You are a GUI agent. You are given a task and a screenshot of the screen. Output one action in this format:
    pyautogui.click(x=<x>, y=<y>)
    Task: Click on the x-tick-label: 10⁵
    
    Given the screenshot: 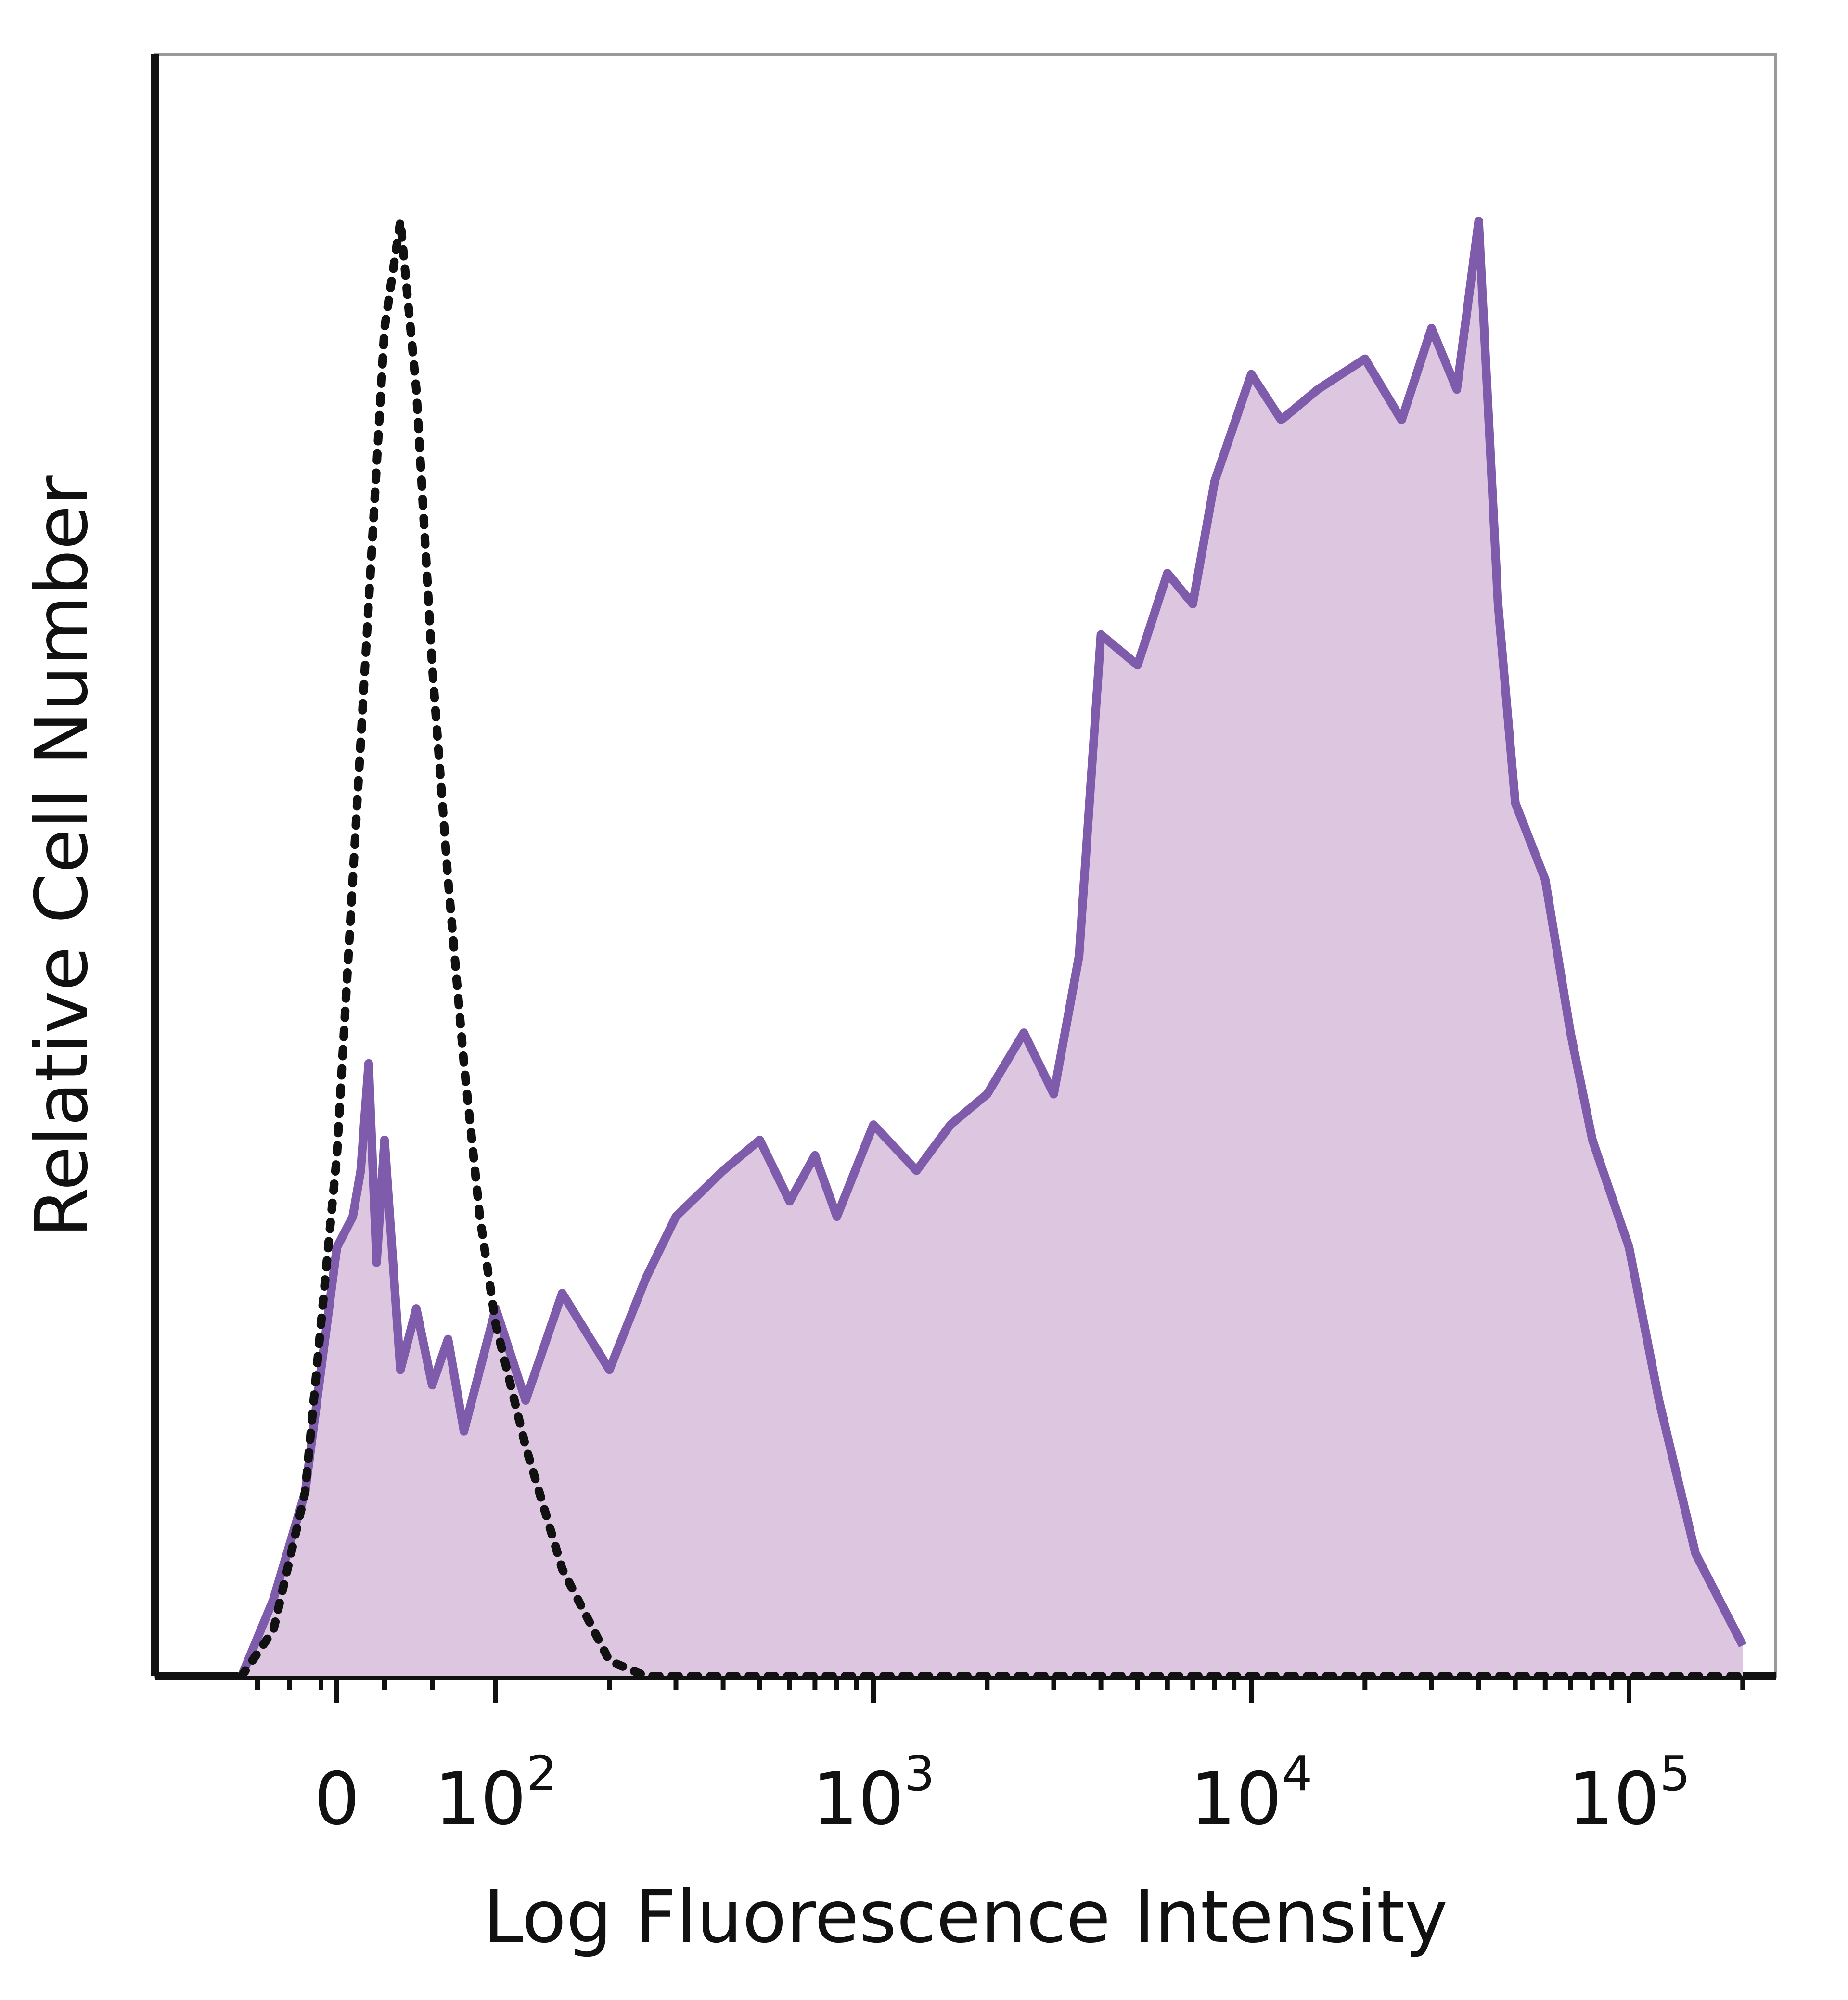 What is the action you would take?
    pyautogui.click(x=1629, y=1793)
    